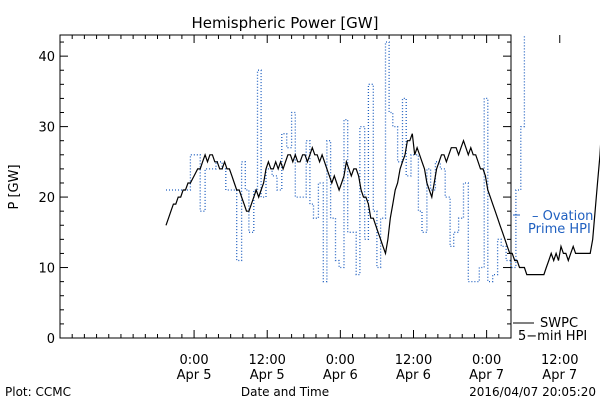 This screenshot has height=400, width=600. What do you see at coordinates (46, 57) in the screenshot?
I see `y-tick-label: 40` at bounding box center [46, 57].